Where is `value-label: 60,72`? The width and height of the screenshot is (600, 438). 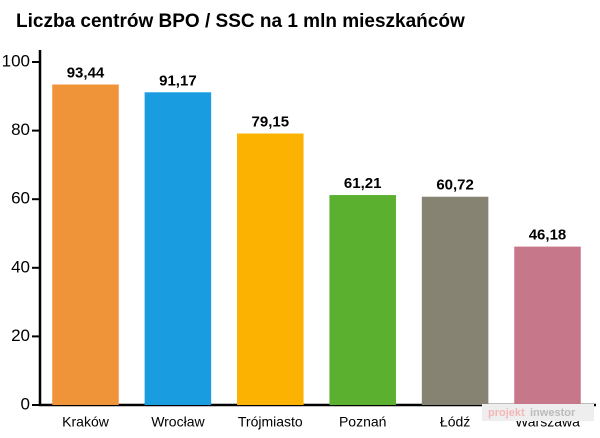
value-label: 60,72 is located at coordinates (455, 185).